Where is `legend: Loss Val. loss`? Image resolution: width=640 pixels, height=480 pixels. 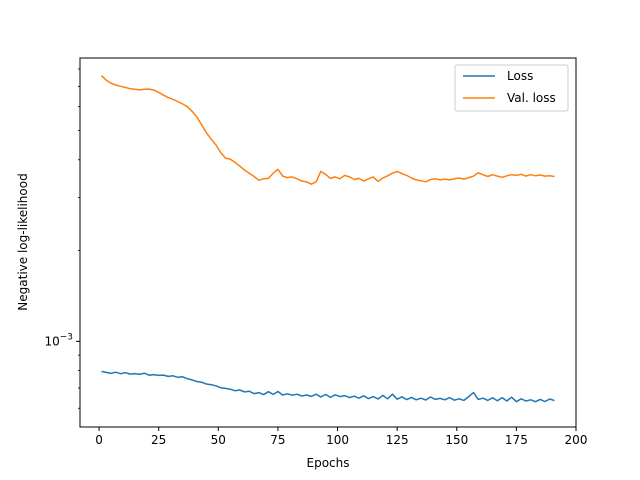 legend: Loss Val. loss is located at coordinates (511, 88).